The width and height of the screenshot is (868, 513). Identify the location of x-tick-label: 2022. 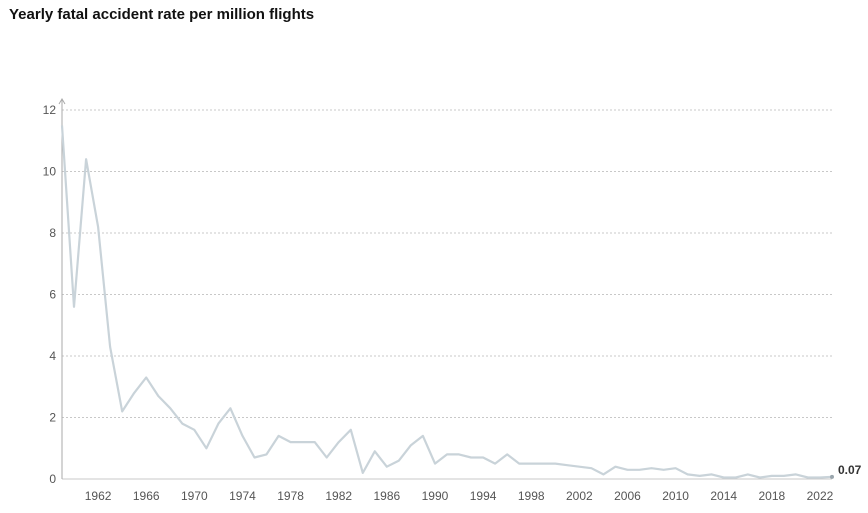
(820, 496).